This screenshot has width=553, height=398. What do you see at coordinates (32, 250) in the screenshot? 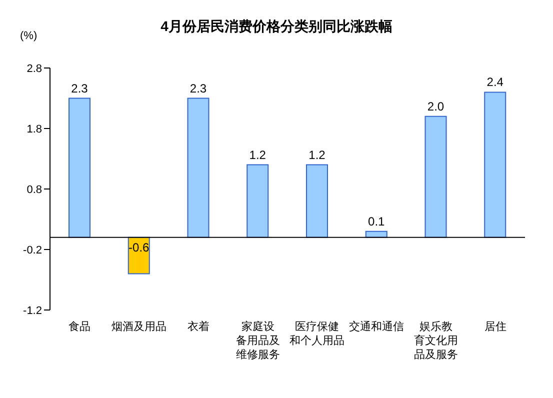
I see `y-tick-label: -0.2` at bounding box center [32, 250].